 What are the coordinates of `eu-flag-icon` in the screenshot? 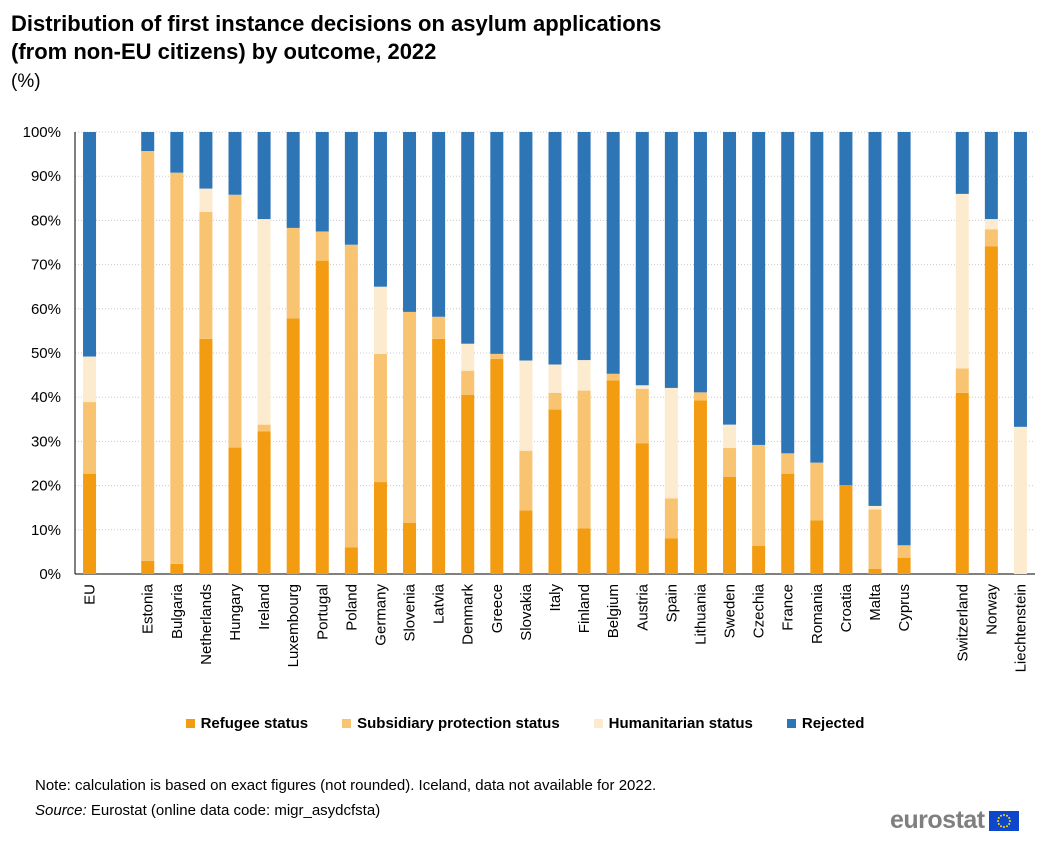 It's located at (1003, 820).